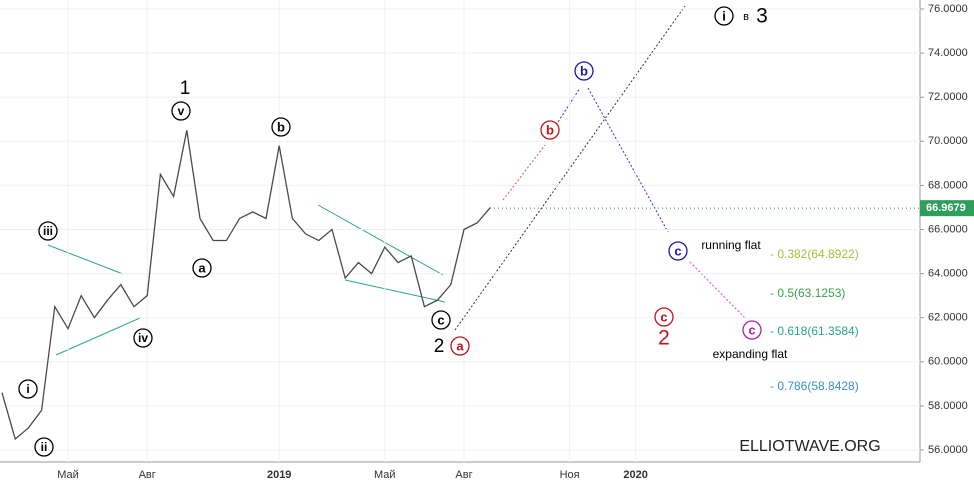  What do you see at coordinates (948, 406) in the screenshot?
I see `y-tick-label: 58.0000` at bounding box center [948, 406].